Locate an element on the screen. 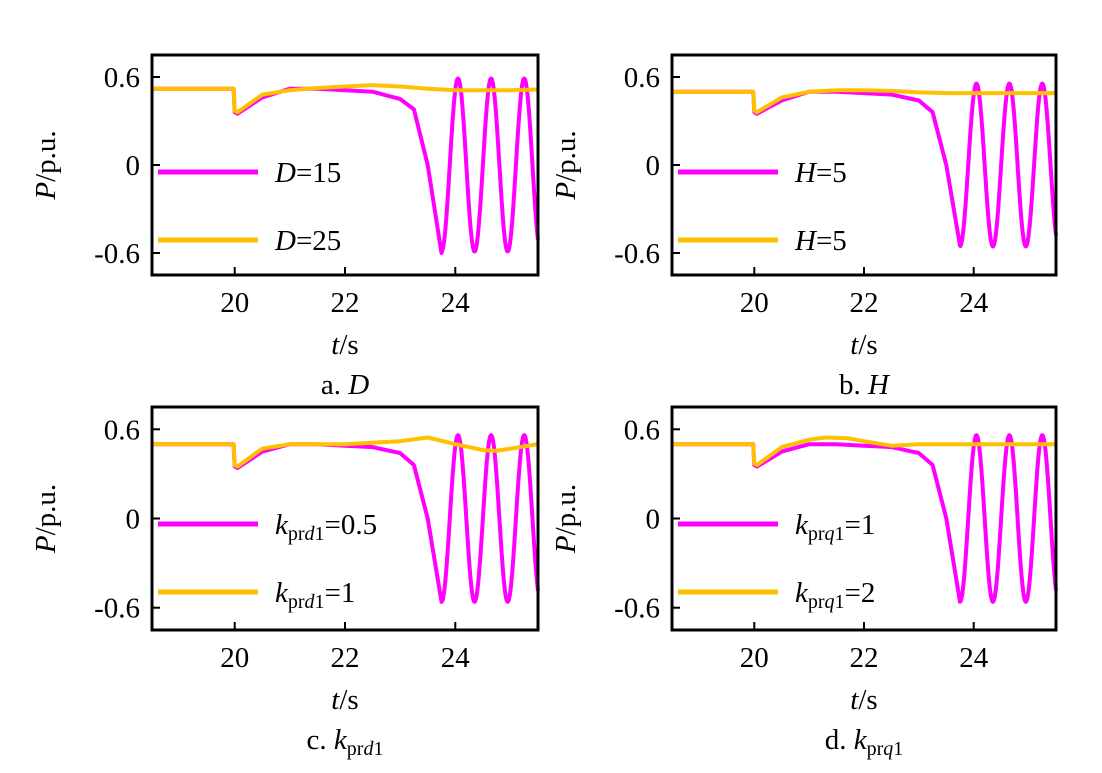  panel-4-x-tick-label-24: 24 is located at coordinates (974, 658).